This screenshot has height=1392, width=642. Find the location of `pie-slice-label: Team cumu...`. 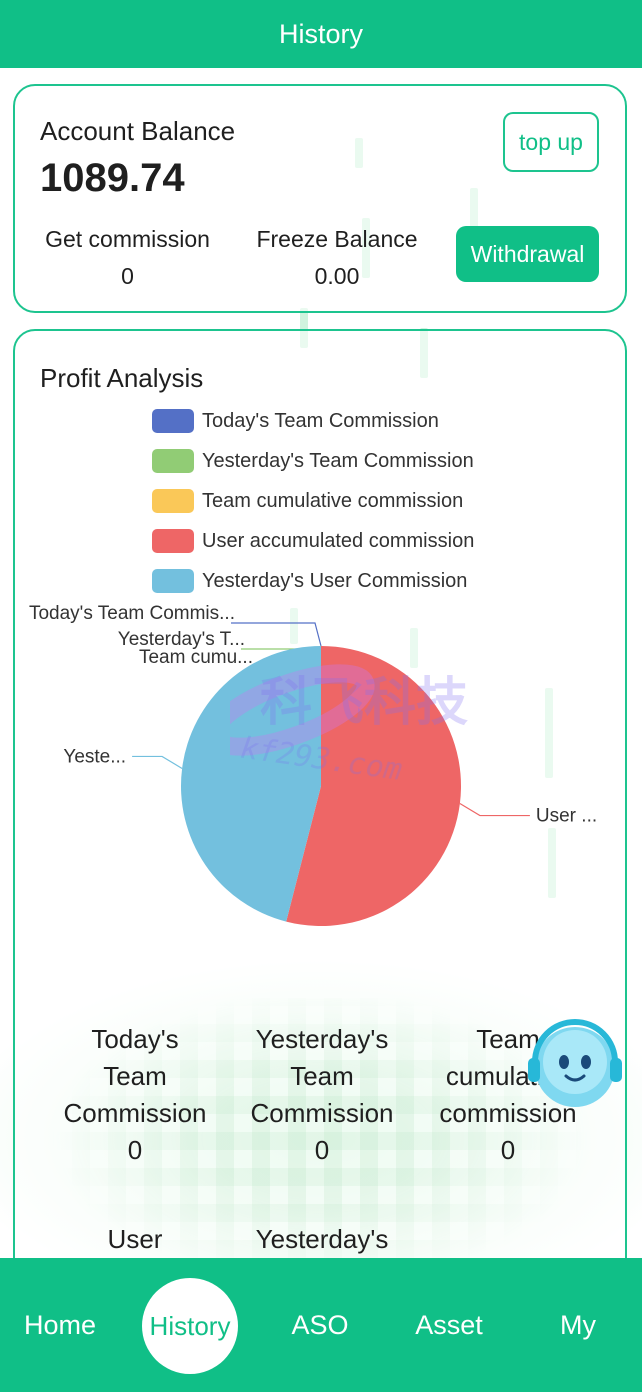

pie-slice-label: Team cumu... is located at coordinates (196, 657).